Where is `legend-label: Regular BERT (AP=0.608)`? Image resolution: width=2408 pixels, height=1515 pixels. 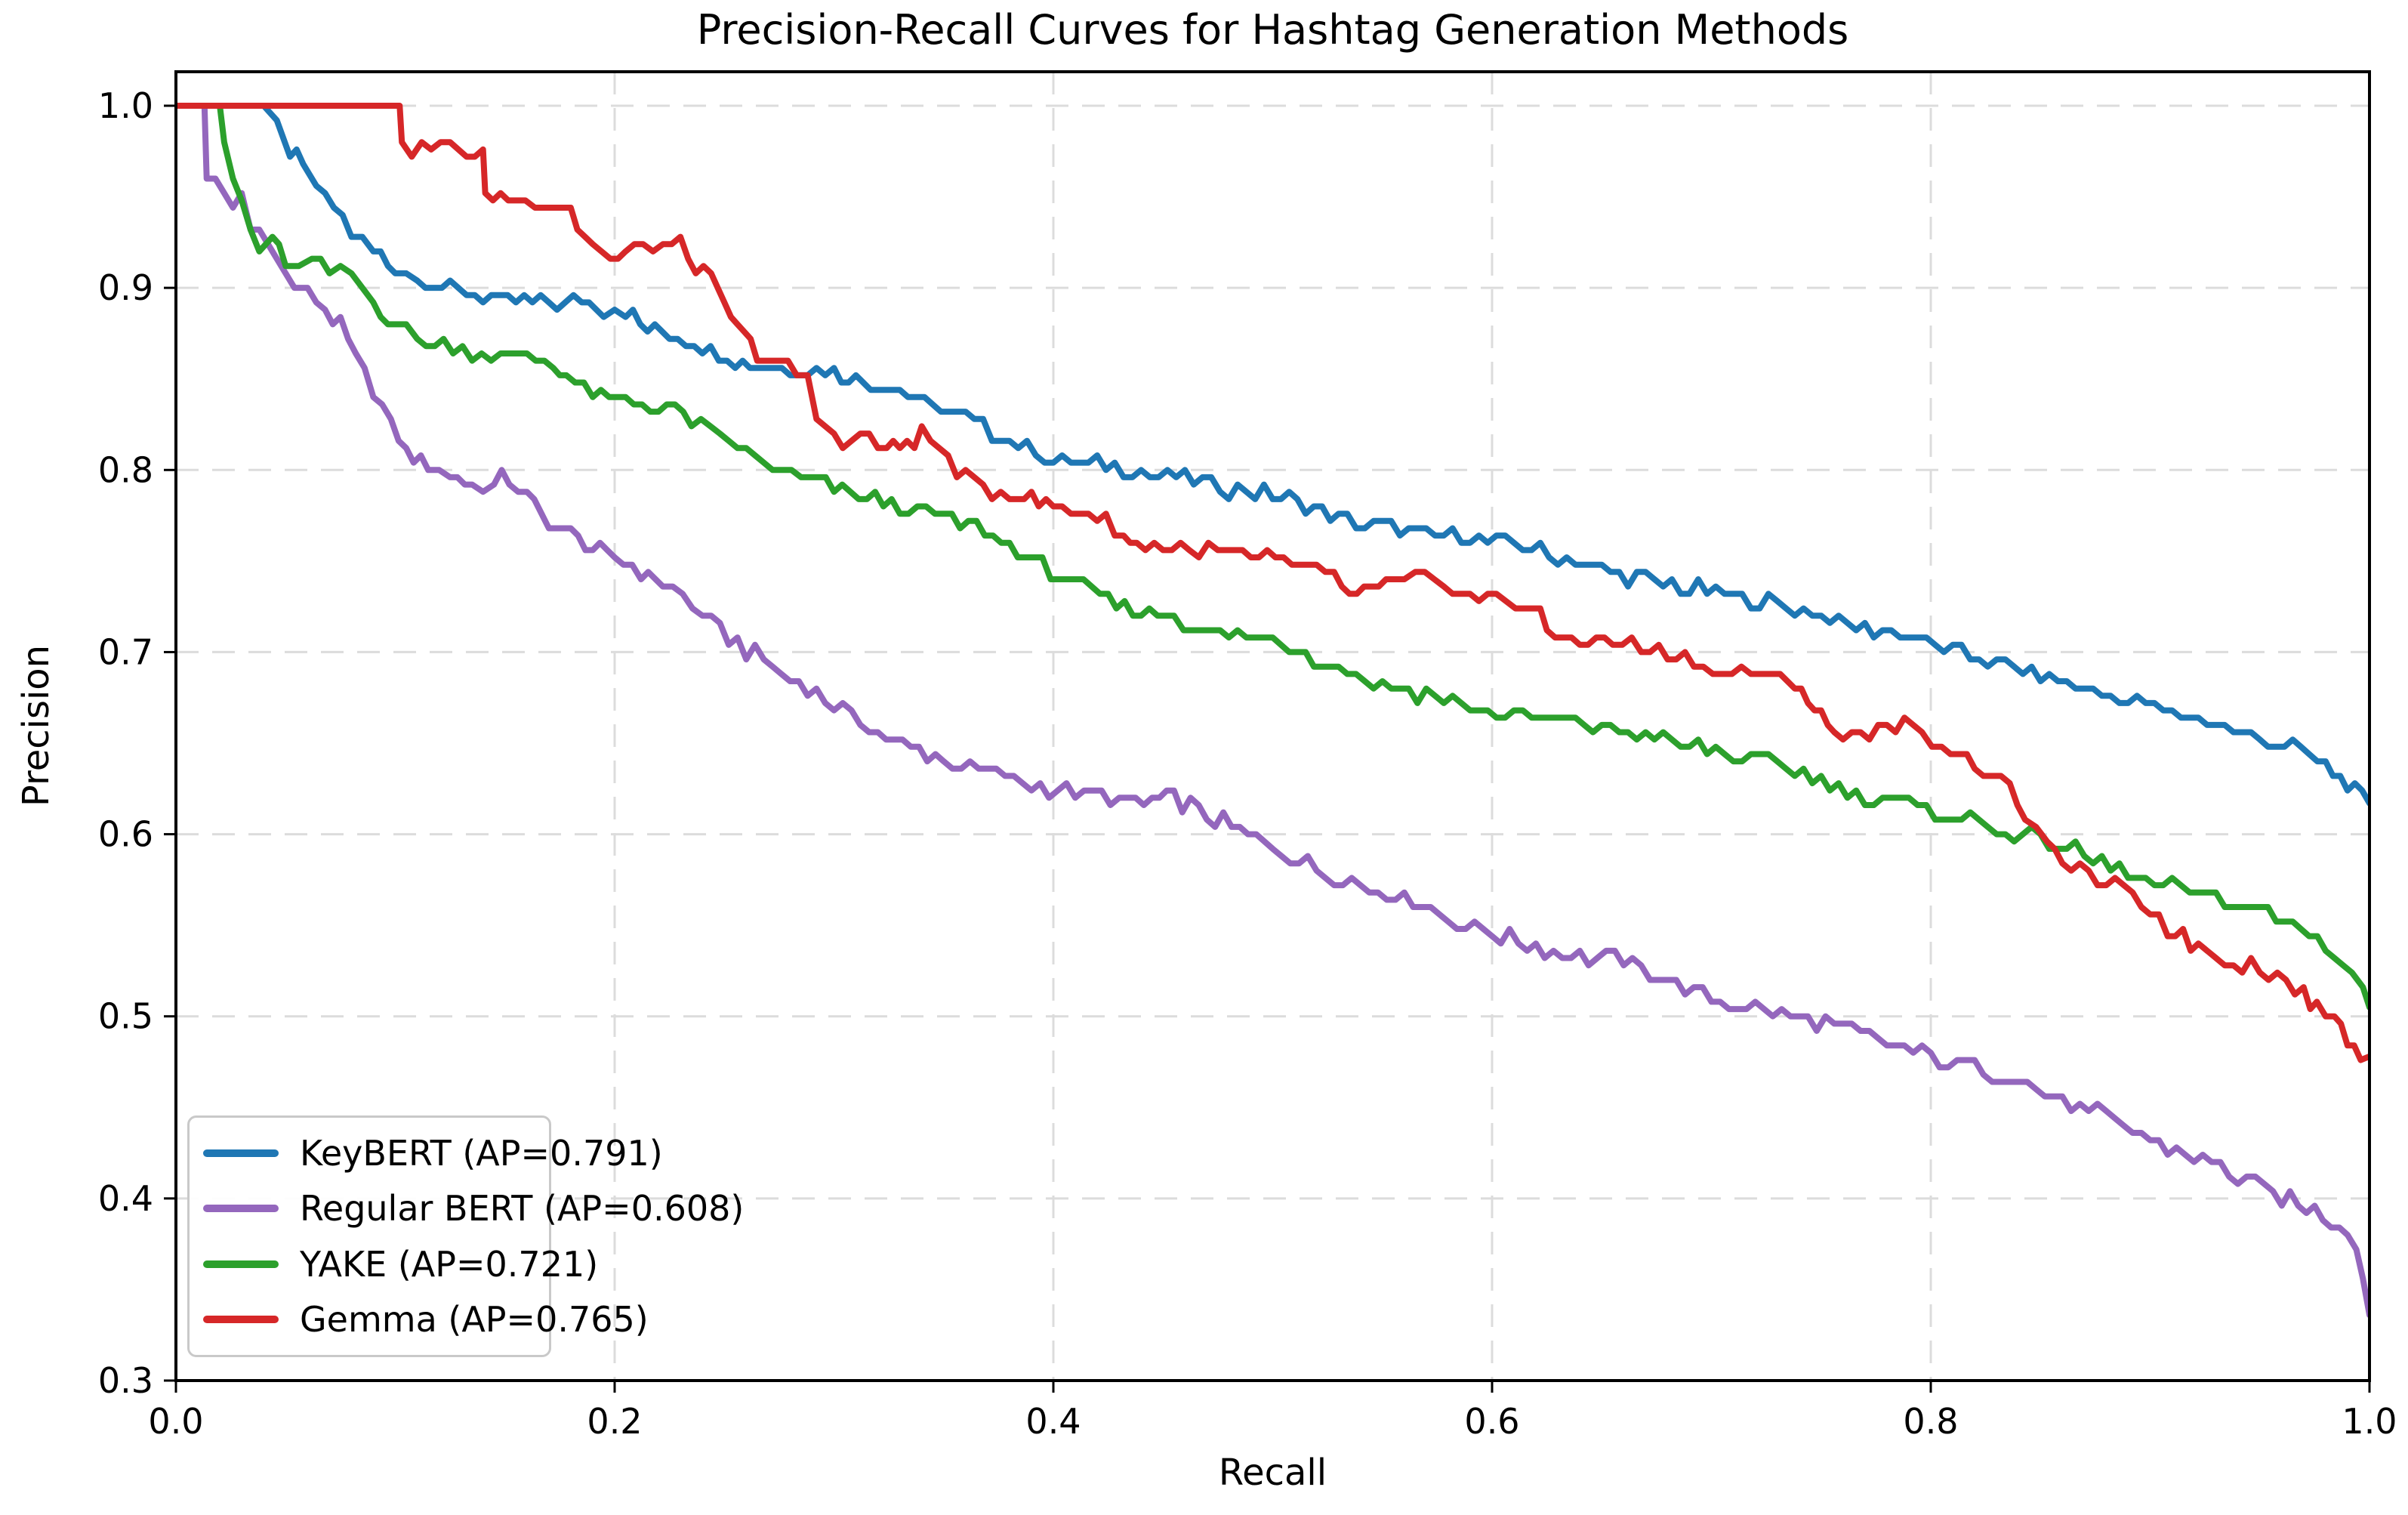
legend-label: Regular BERT (AP=0.608) is located at coordinates (522, 1209).